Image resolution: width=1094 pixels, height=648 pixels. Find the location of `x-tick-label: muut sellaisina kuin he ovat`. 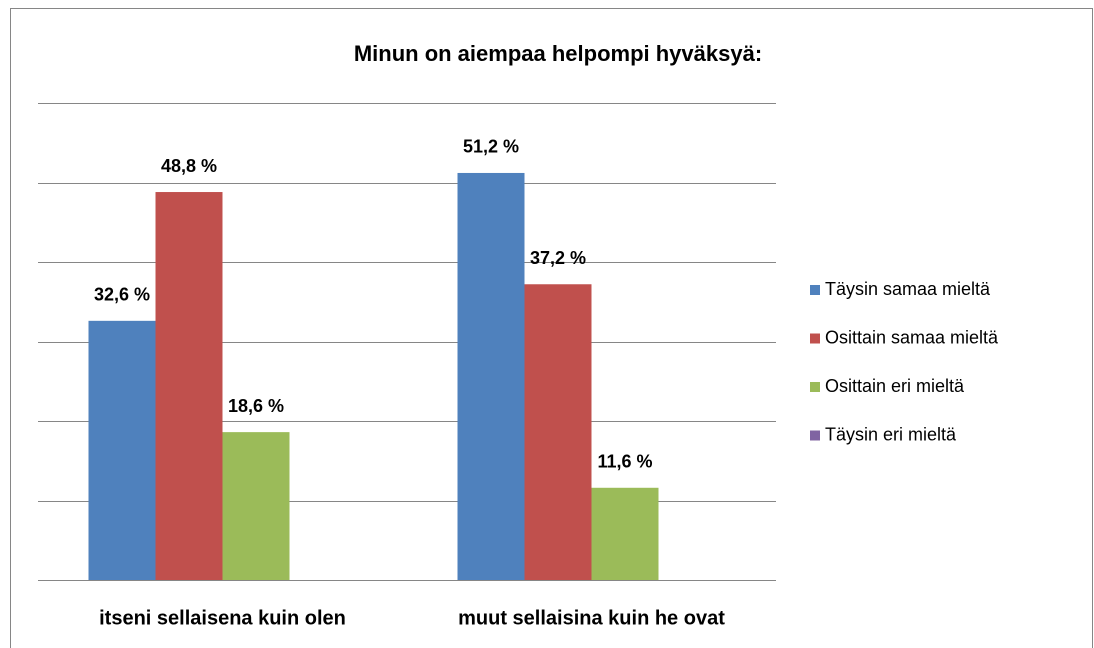

x-tick-label: muut sellaisina kuin he ovat is located at coordinates (591, 618).